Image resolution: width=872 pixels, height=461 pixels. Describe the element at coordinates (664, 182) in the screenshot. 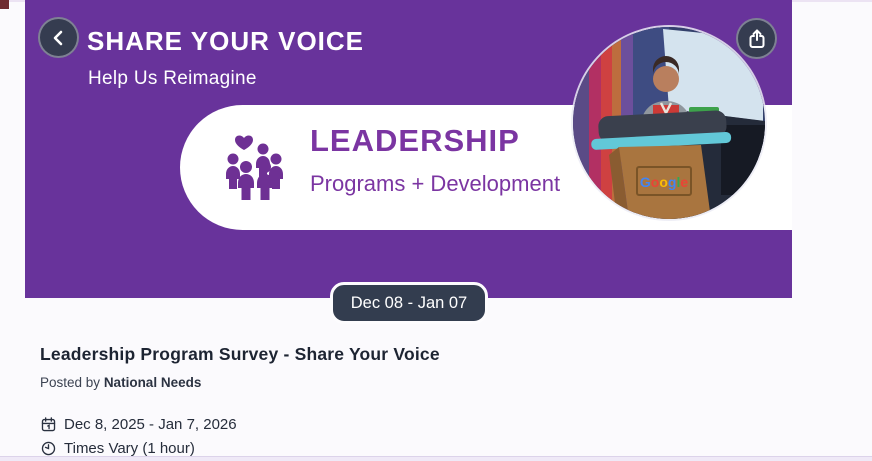

I see `podium-google-logo: Google` at that location.